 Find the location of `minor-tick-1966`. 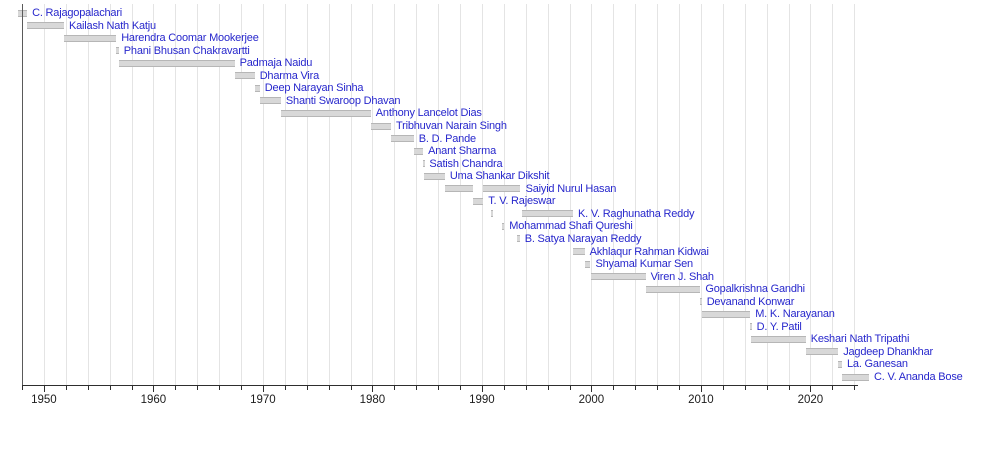

minor-tick-1966 is located at coordinates (220, 388).